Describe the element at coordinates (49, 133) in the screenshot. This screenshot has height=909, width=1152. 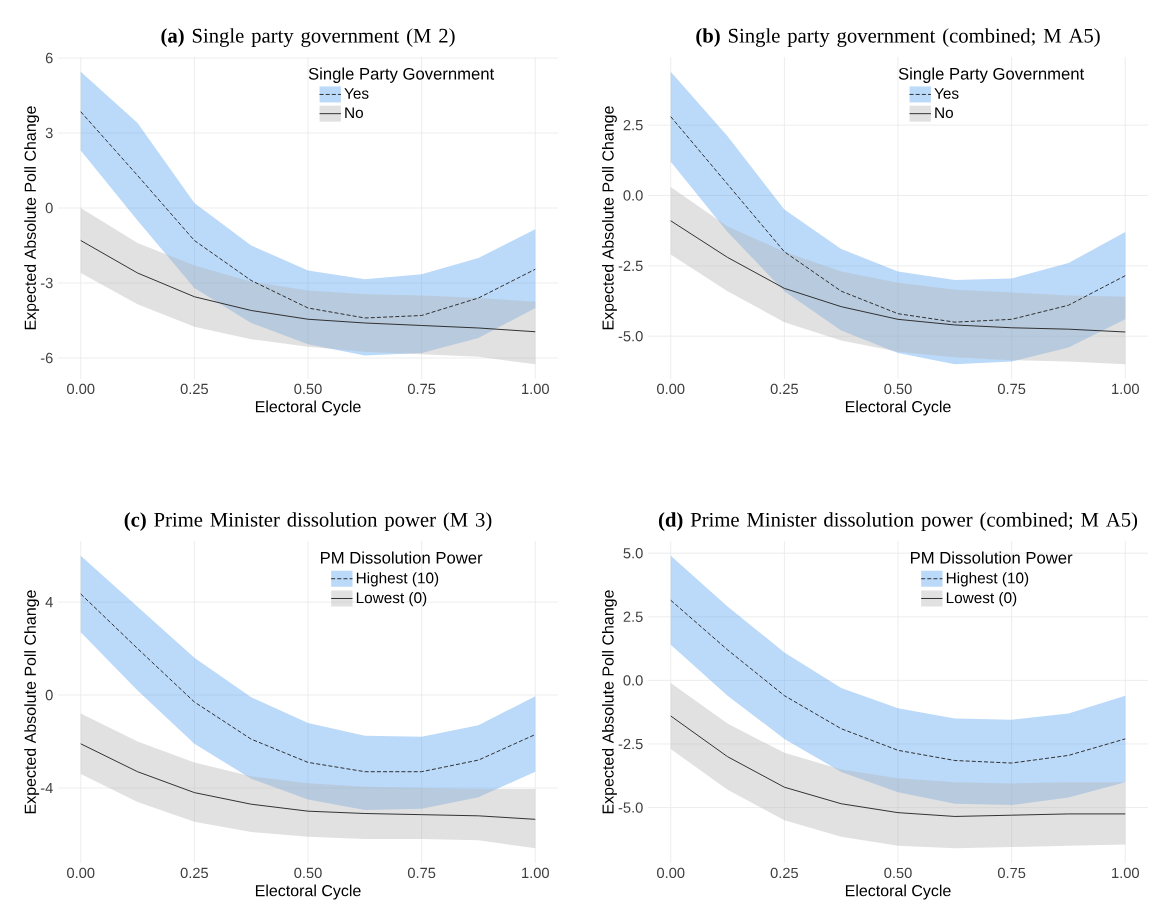
I see `y-tick-label: 3` at that location.